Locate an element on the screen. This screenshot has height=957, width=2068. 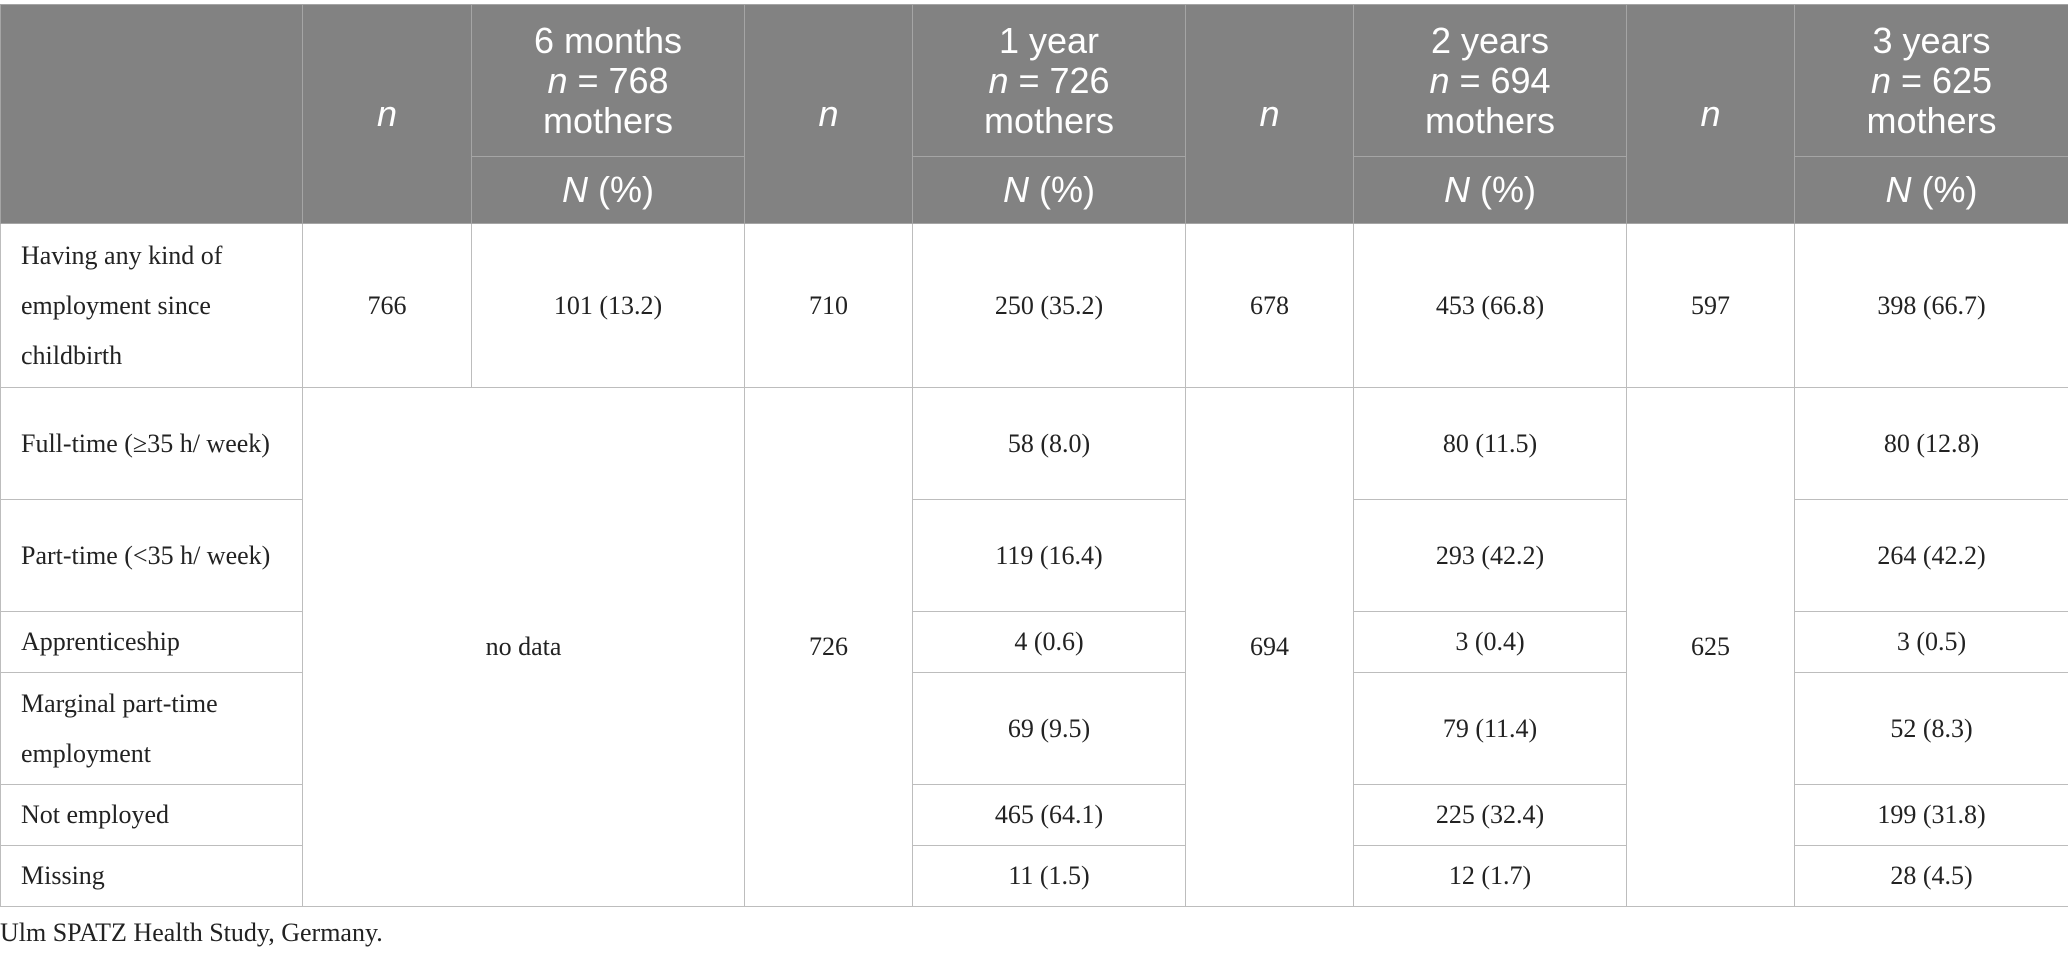
header-n-3y: n is located at coordinates (1710, 114).